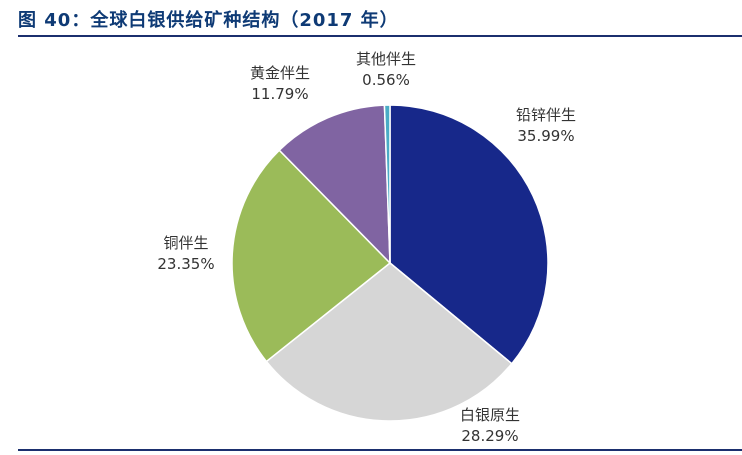 This screenshot has width=742, height=455. Describe the element at coordinates (489, 436) in the screenshot. I see `slice-value-label: 28.29%` at that location.